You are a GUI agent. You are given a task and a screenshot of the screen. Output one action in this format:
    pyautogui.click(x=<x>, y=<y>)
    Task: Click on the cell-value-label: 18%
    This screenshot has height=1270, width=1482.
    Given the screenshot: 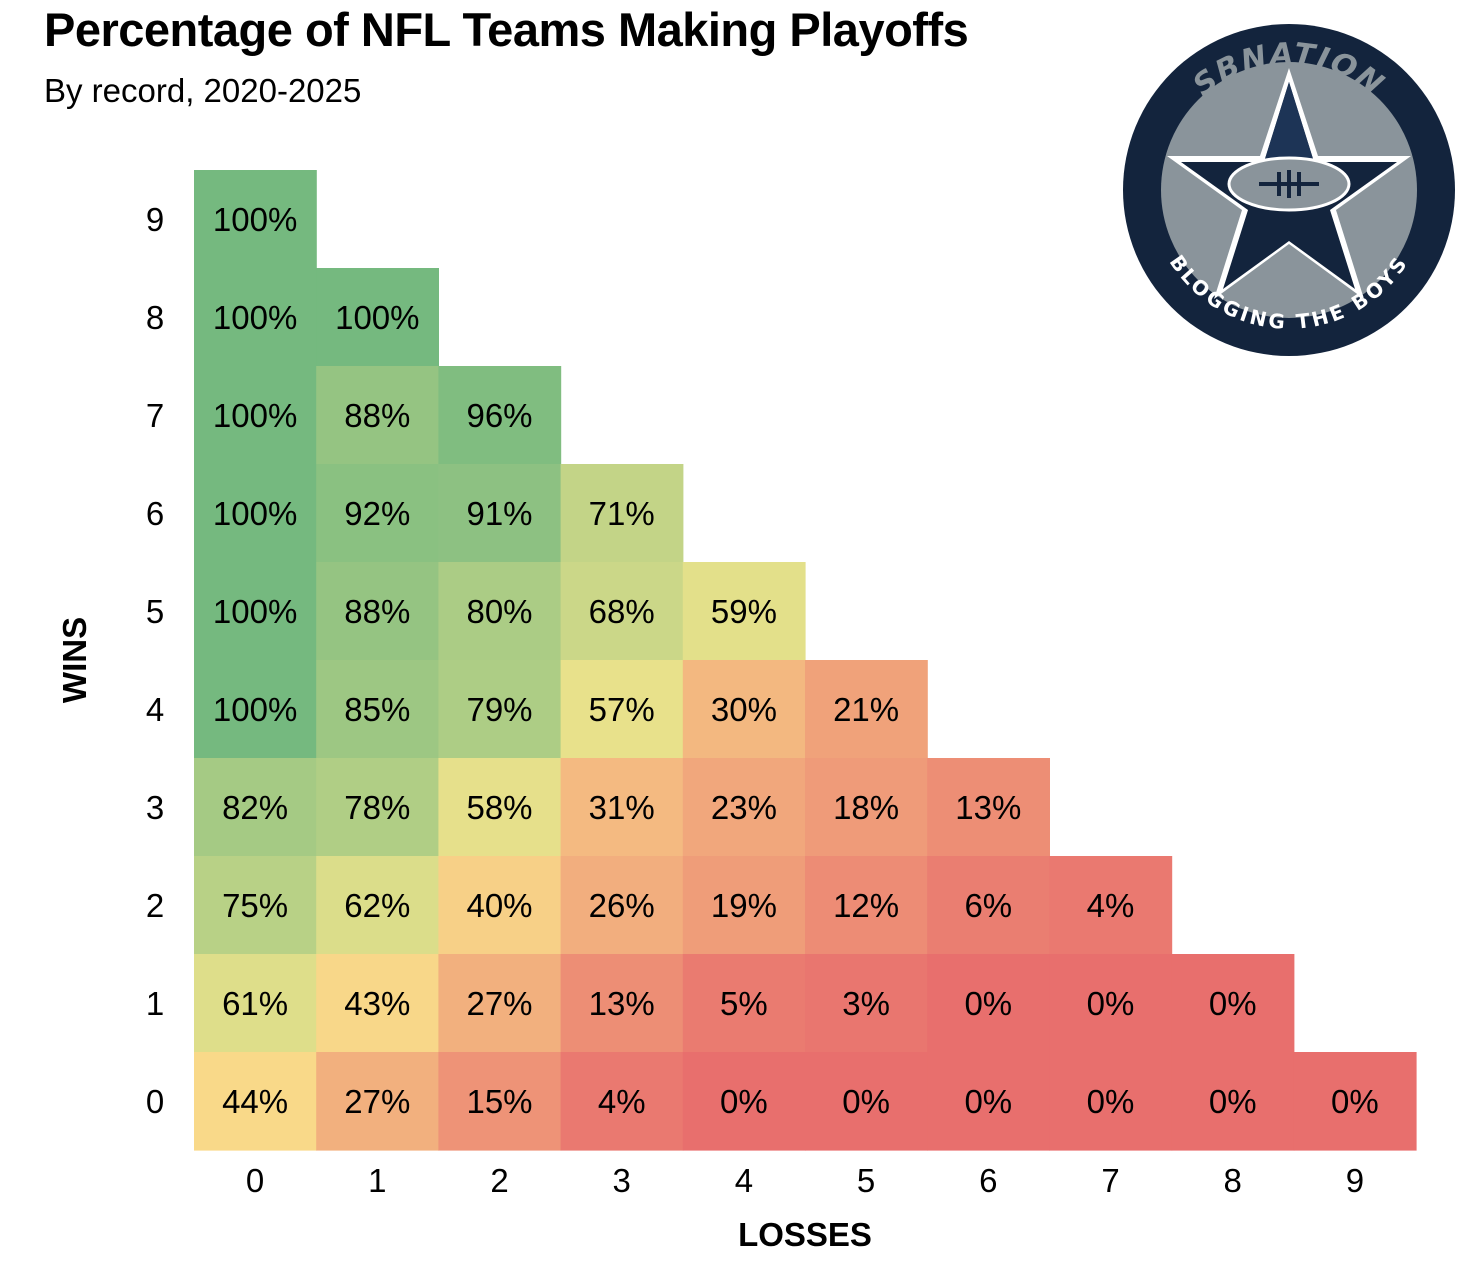 What is the action you would take?
    pyautogui.click(x=866, y=807)
    